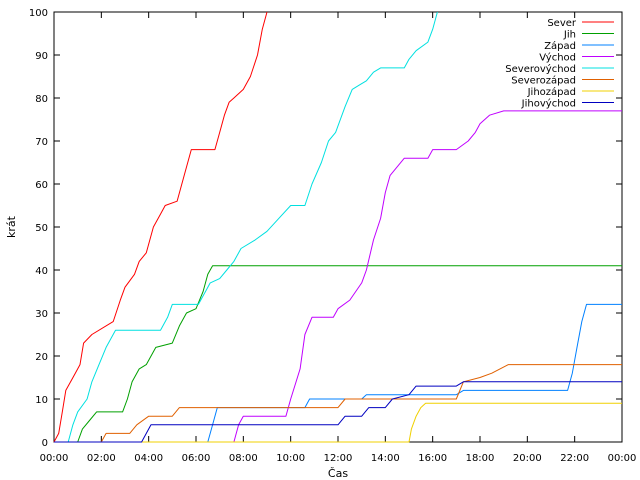 The image size is (640, 480). Describe the element at coordinates (41, 56) in the screenshot. I see `y-tick-label: 90` at that location.